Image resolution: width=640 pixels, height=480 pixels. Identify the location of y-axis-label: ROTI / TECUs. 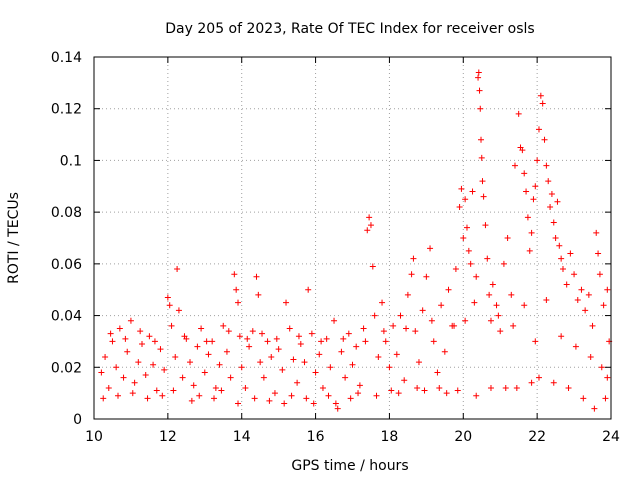
(14, 238).